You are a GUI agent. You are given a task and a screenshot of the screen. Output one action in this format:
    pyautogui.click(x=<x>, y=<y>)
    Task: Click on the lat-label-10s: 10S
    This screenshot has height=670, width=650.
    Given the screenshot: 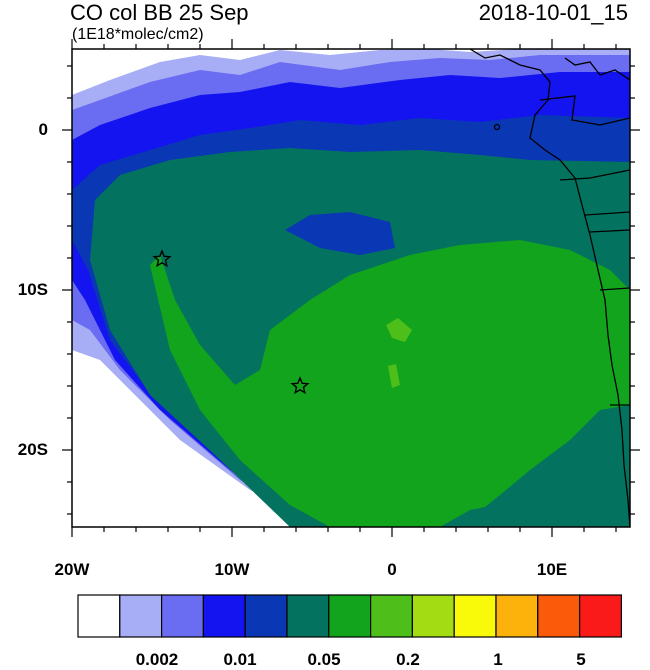 What is the action you would take?
    pyautogui.click(x=32, y=289)
    